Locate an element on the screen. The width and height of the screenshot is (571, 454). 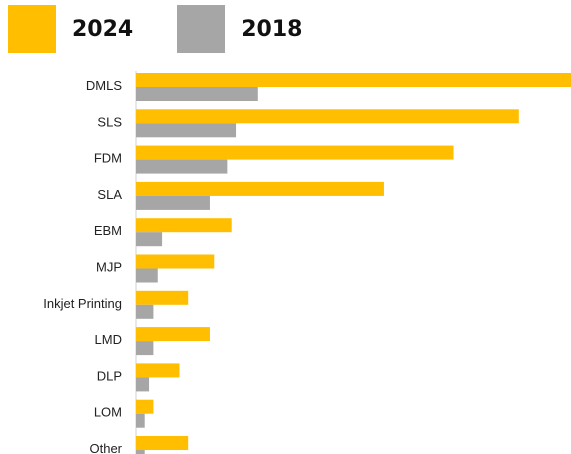
category-label: DMLS is located at coordinates (104, 85).